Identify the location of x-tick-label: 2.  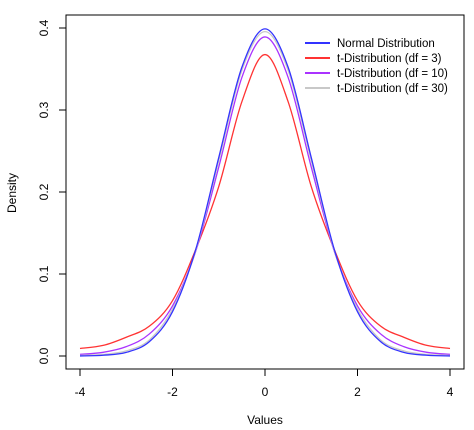
(357, 392).